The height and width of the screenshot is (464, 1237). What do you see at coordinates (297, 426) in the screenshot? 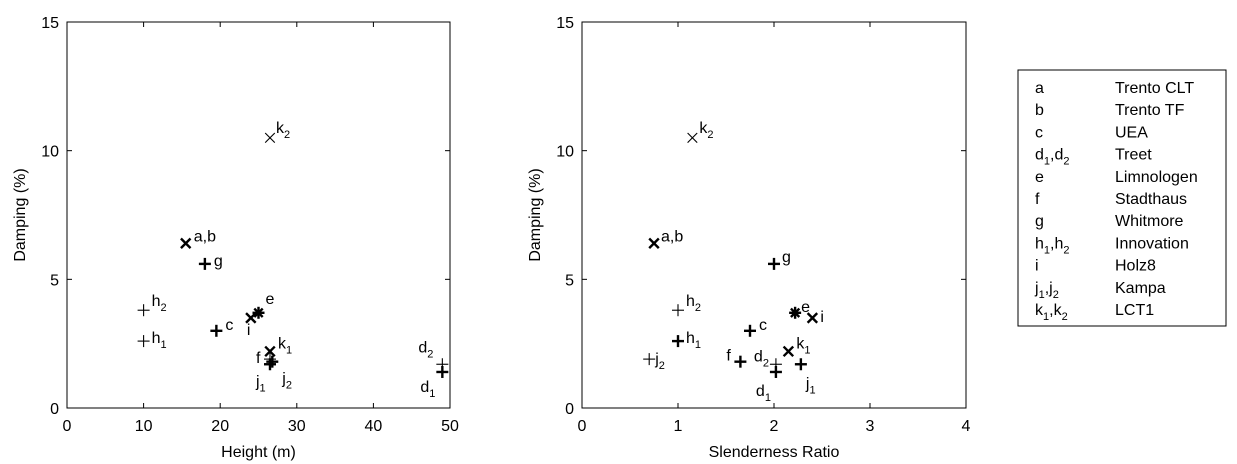
I see `x-tick-label: 30` at bounding box center [297, 426].